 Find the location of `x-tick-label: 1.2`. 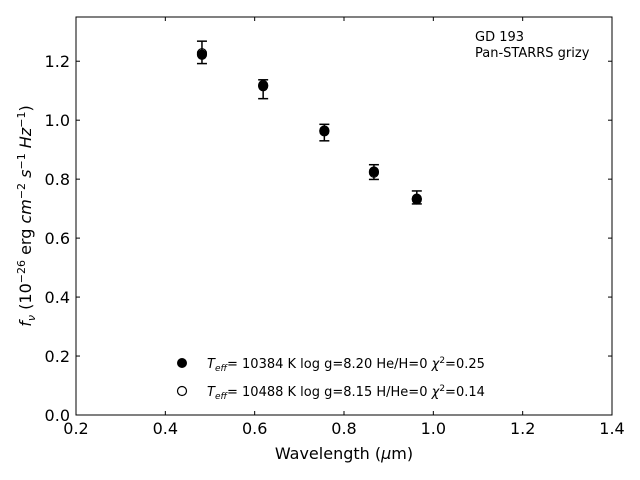

x-tick-label: 1.2 is located at coordinates (522, 428).